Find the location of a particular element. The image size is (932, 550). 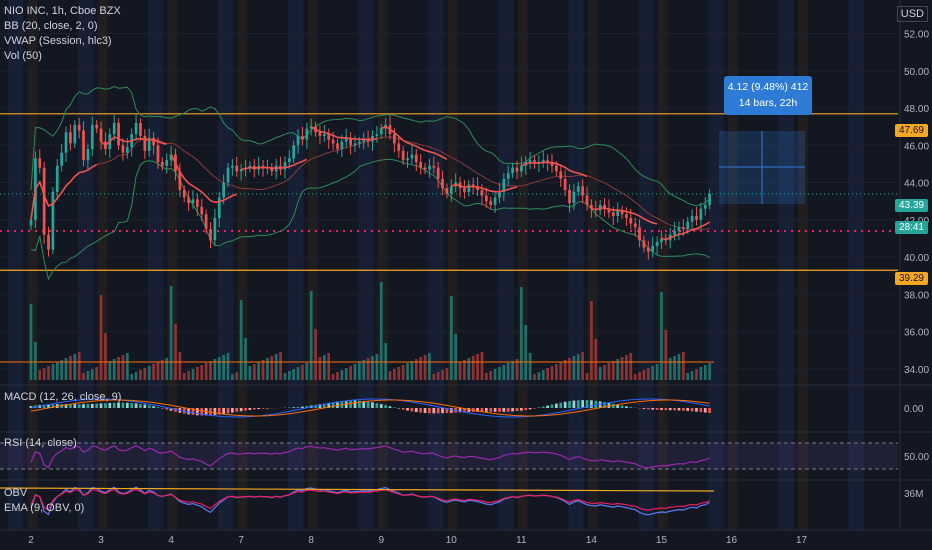

macd-legend: MACD (12, 26, close, 9) is located at coordinates (63, 397).